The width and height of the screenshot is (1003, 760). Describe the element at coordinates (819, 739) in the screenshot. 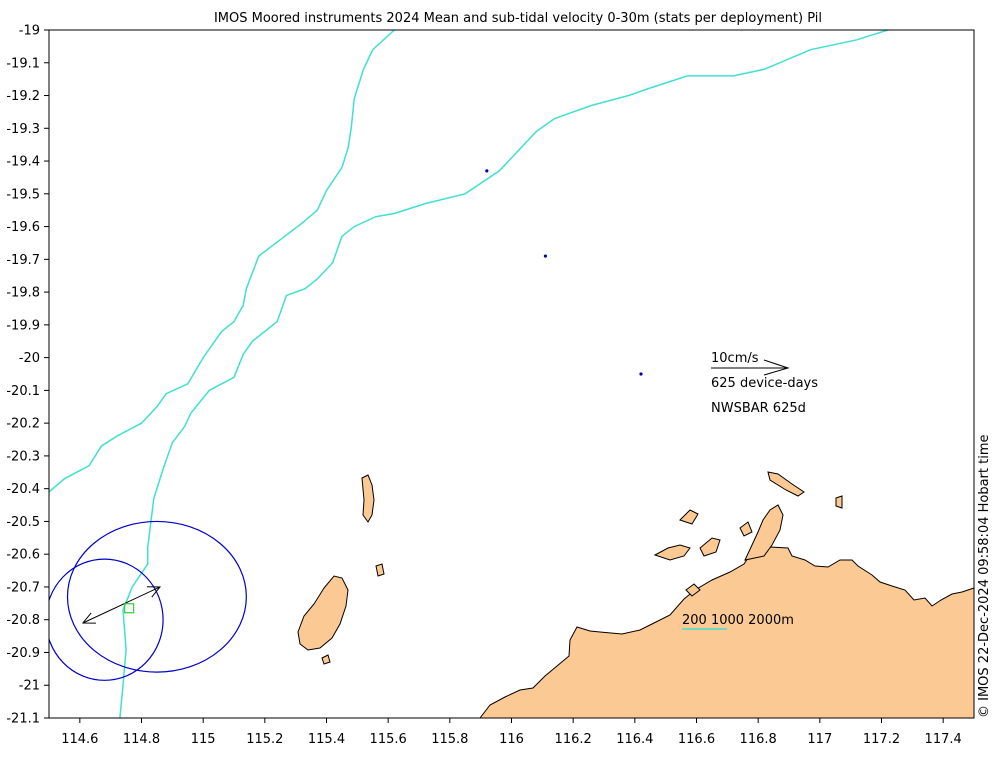

I see `x-tick-label: 117` at that location.